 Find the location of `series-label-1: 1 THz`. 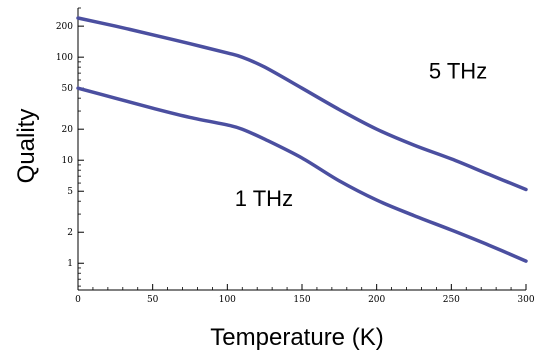

series-label-1: 1 THz is located at coordinates (264, 198).